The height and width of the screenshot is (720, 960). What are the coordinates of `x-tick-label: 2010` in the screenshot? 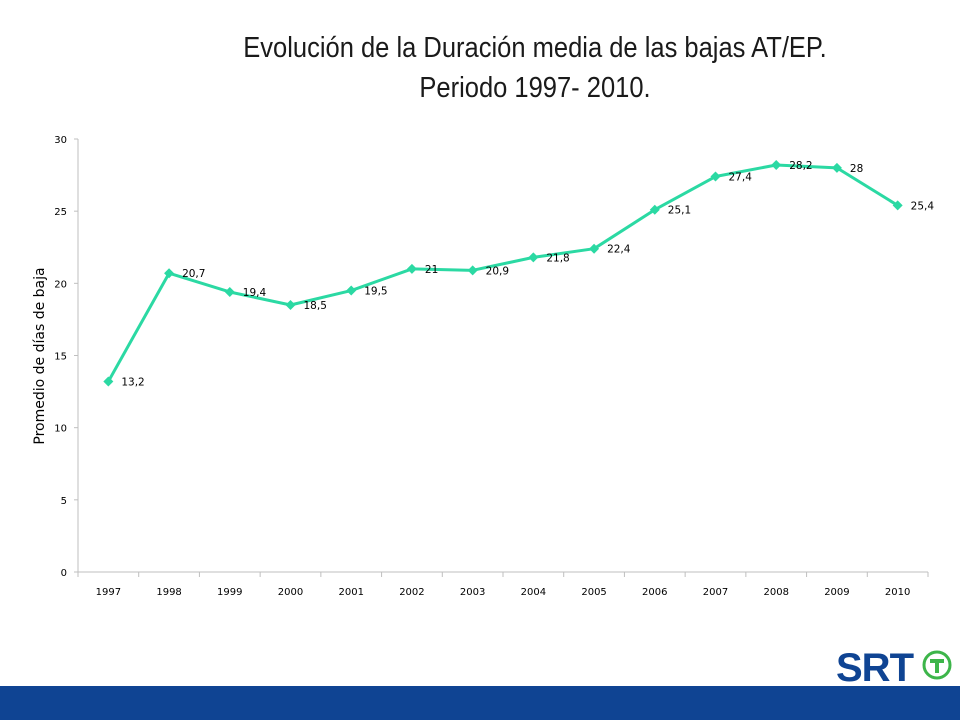 It's located at (897, 592).